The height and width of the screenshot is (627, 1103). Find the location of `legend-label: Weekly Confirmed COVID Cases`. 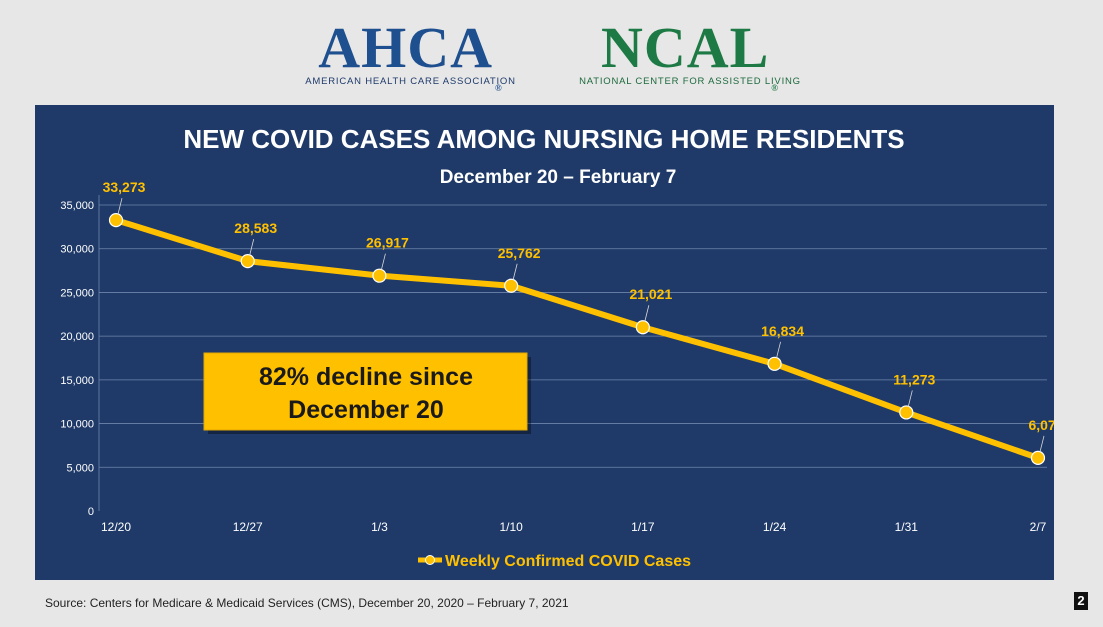

legend-label: Weekly Confirmed COVID Cases is located at coordinates (568, 561).